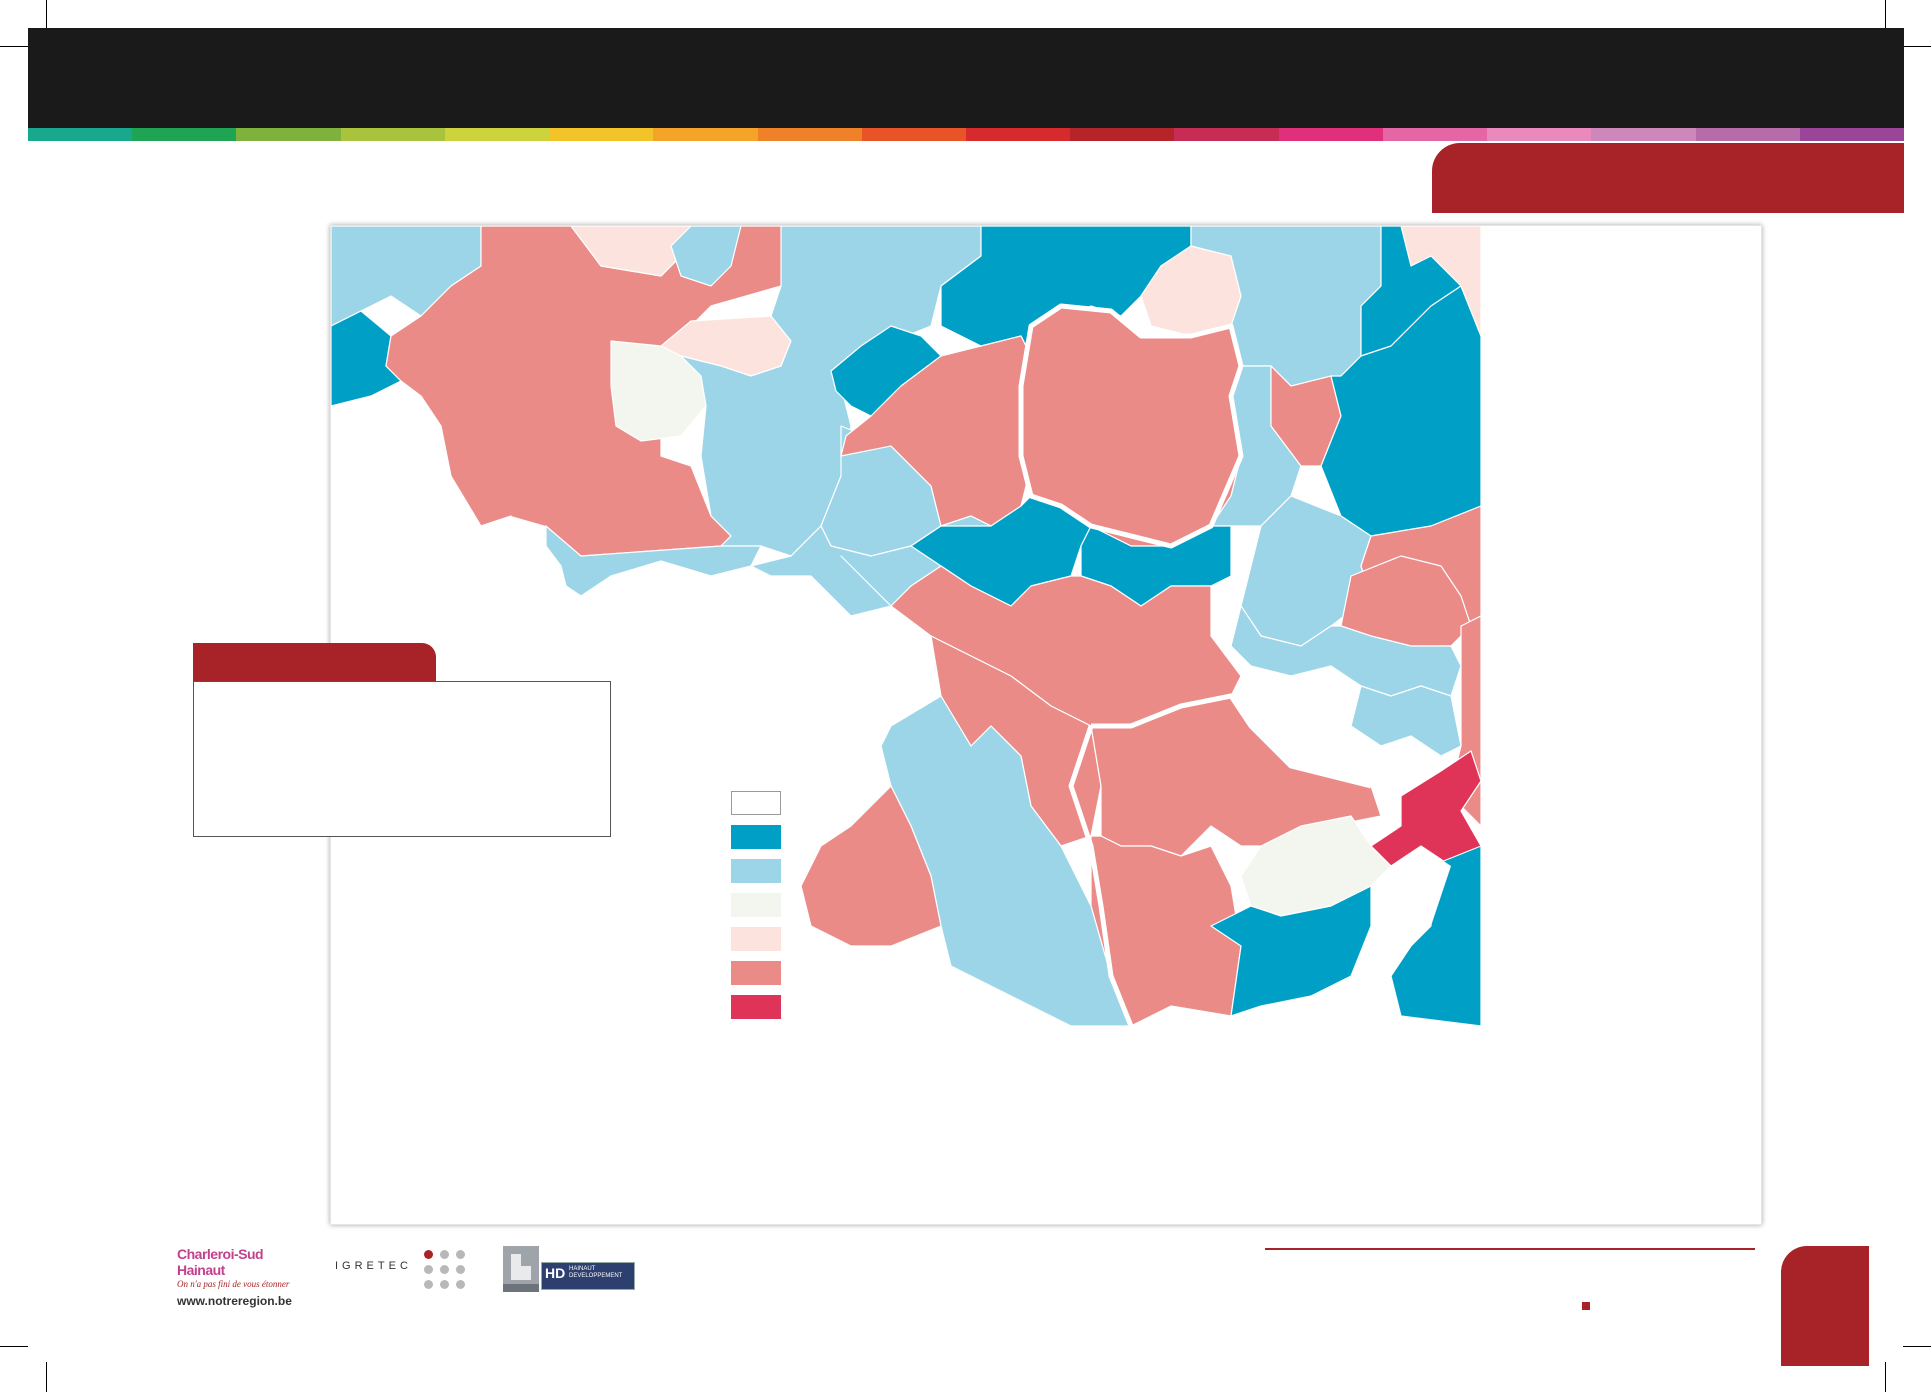 Image resolution: width=1931 pixels, height=1392 pixels. I want to click on footer-rule, so click(1510, 1249).